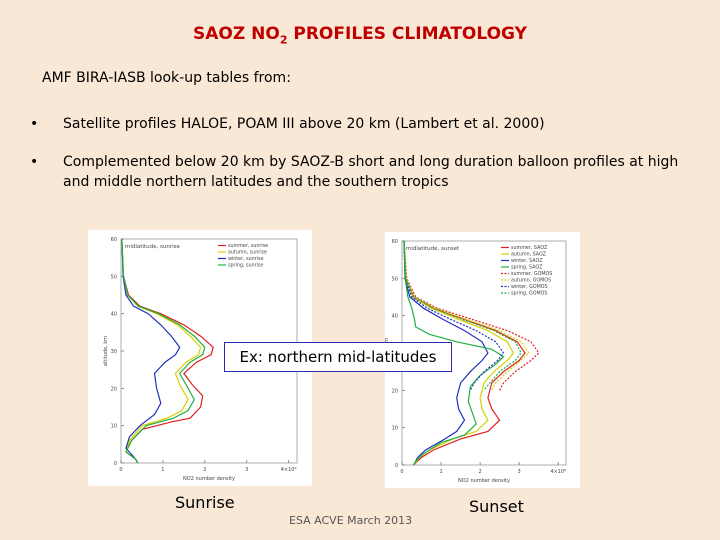 This screenshot has height=540, width=720. What do you see at coordinates (529, 294) in the screenshot?
I see `legend-entry: spring, GOMOS` at bounding box center [529, 294].